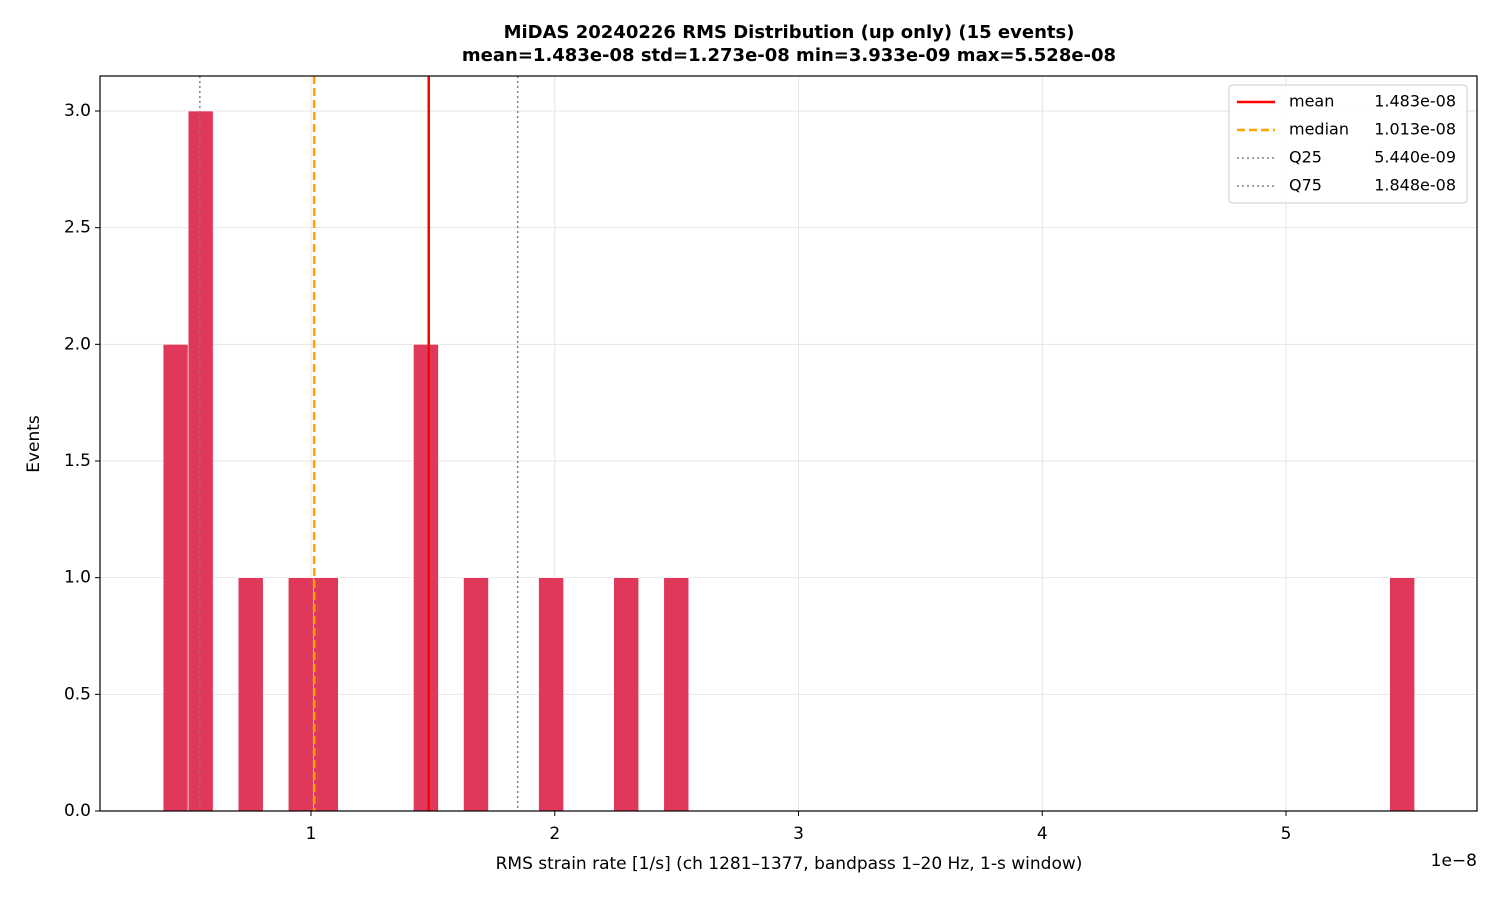 This screenshot has height=900, width=1500. Describe the element at coordinates (77, 694) in the screenshot. I see `y-tick-label: 0.5` at that location.